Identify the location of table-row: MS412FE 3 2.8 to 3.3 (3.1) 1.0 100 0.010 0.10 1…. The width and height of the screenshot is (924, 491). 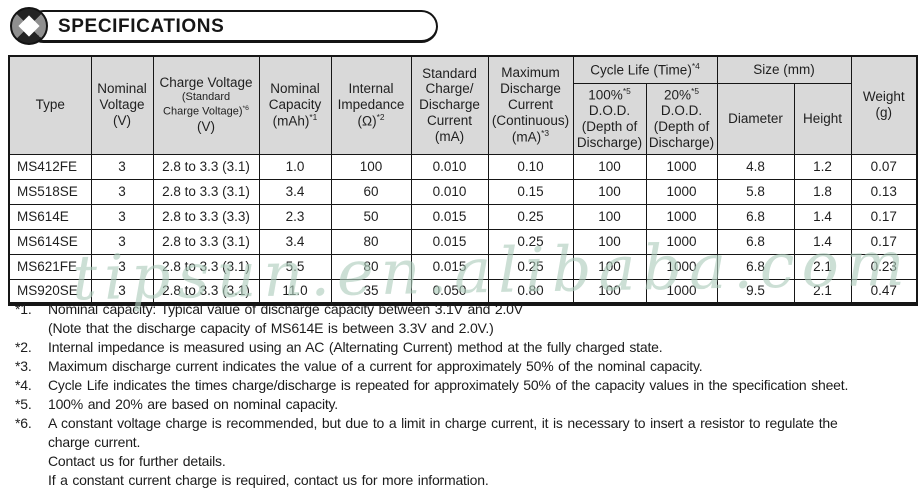
(463, 166).